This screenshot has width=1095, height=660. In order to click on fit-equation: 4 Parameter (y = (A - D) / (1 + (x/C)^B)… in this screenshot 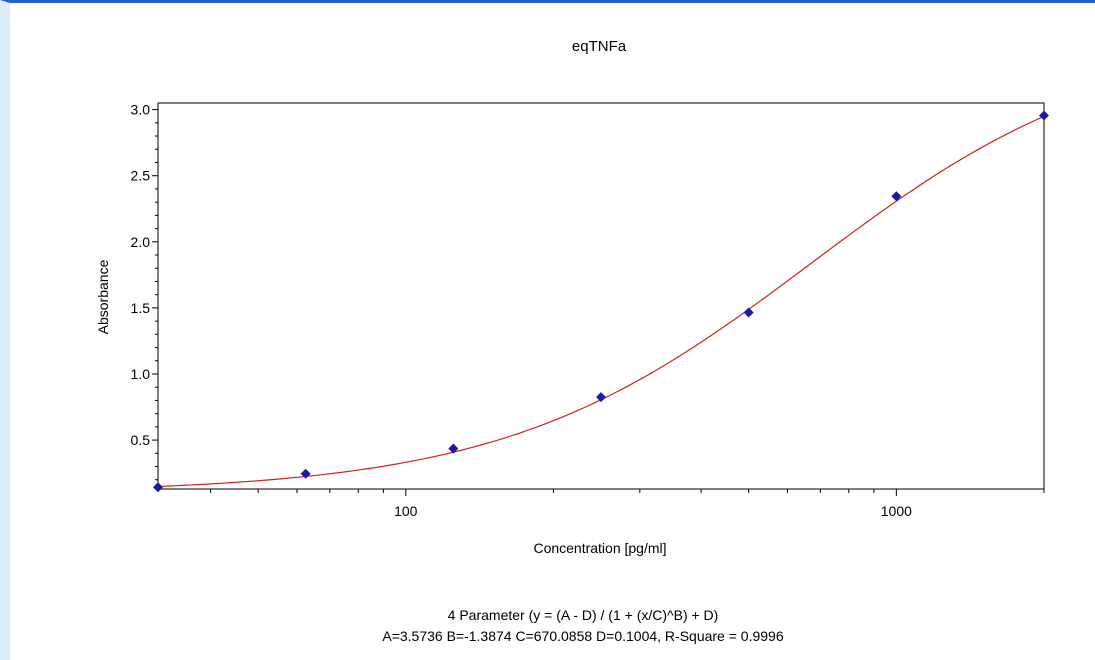, I will do `click(583, 615)`.